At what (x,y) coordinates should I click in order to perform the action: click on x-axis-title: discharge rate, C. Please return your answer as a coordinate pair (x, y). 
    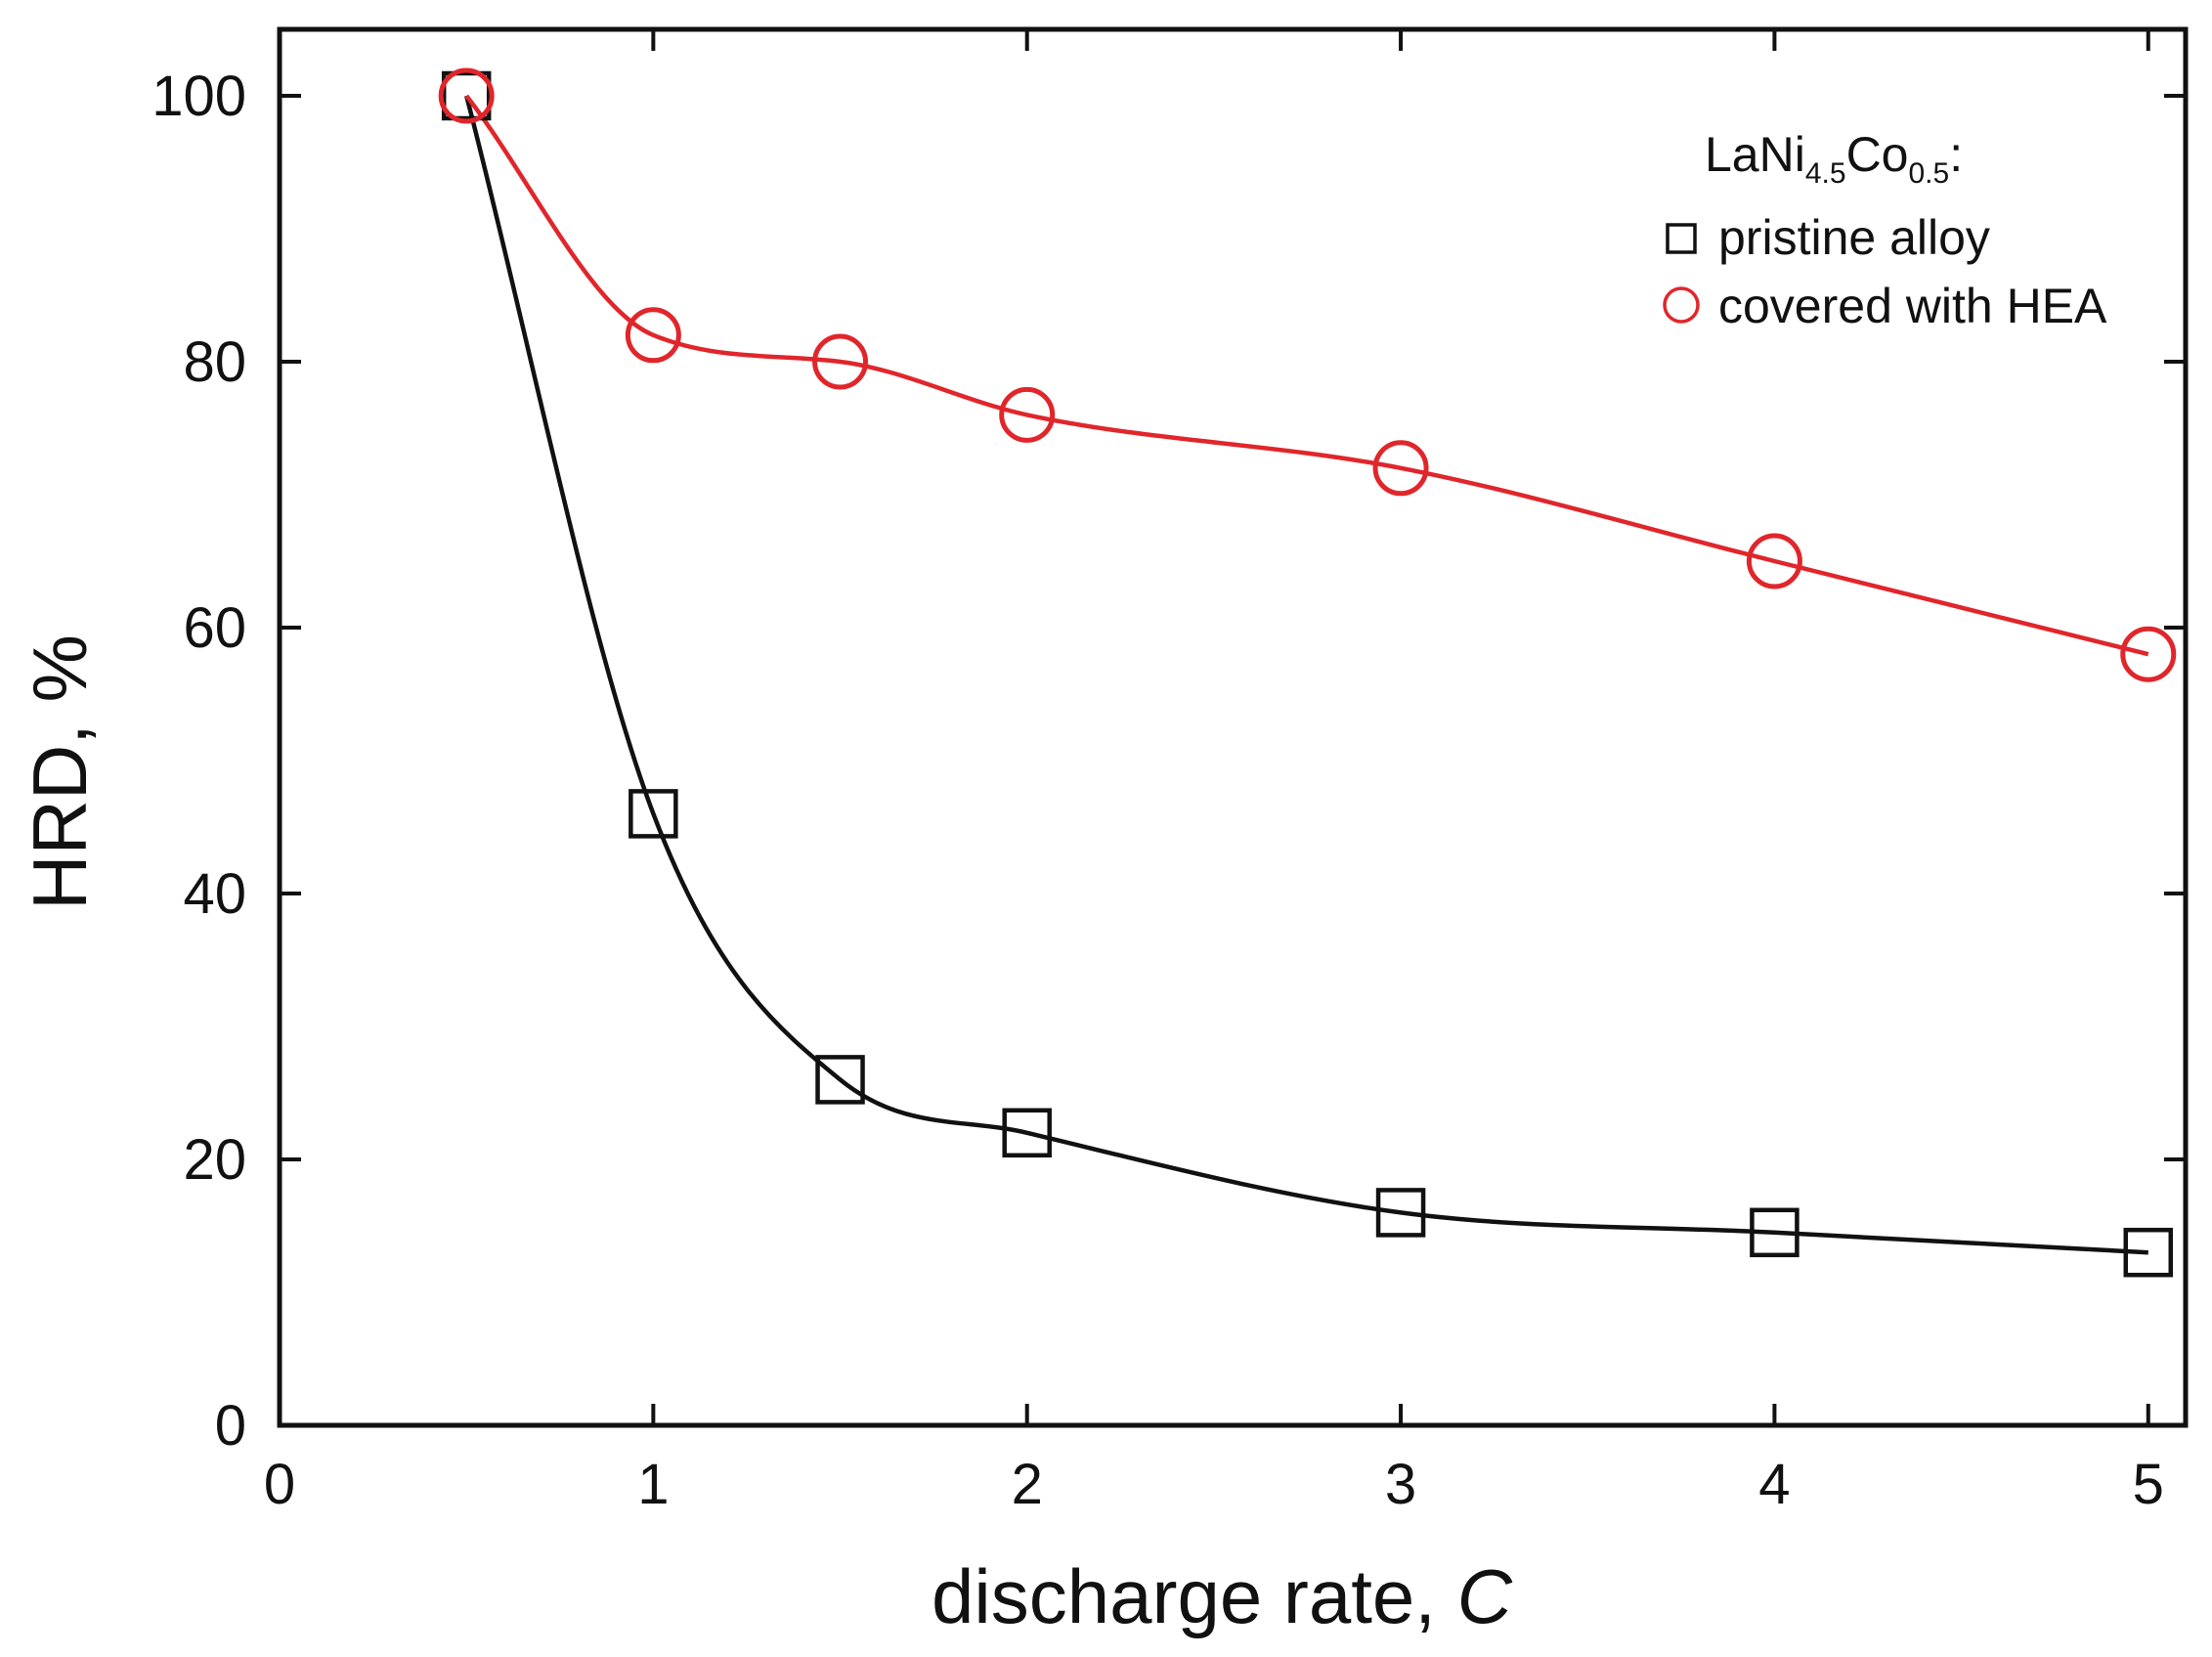
    Looking at the image, I should click on (1222, 1596).